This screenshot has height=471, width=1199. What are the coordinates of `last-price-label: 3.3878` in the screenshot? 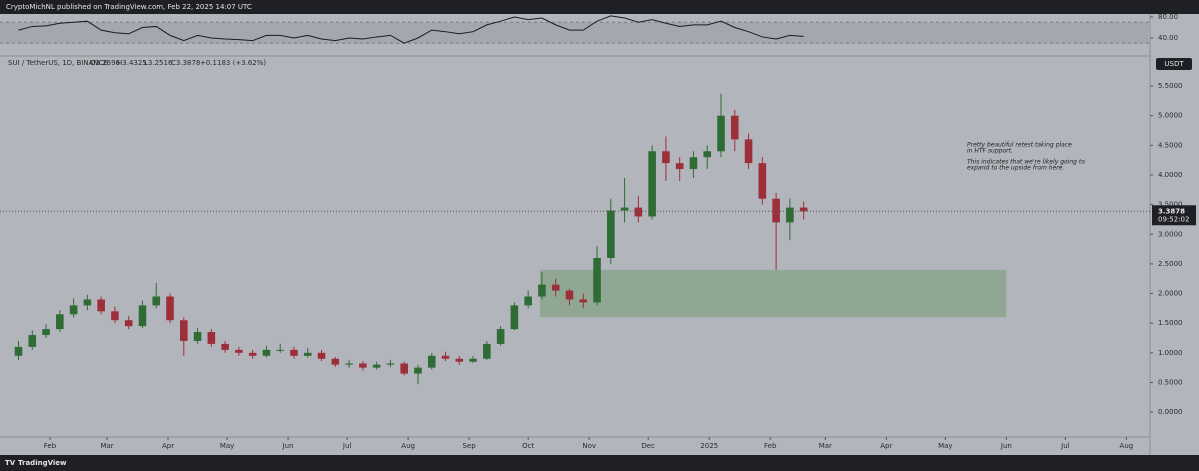 It's located at (1171, 211).